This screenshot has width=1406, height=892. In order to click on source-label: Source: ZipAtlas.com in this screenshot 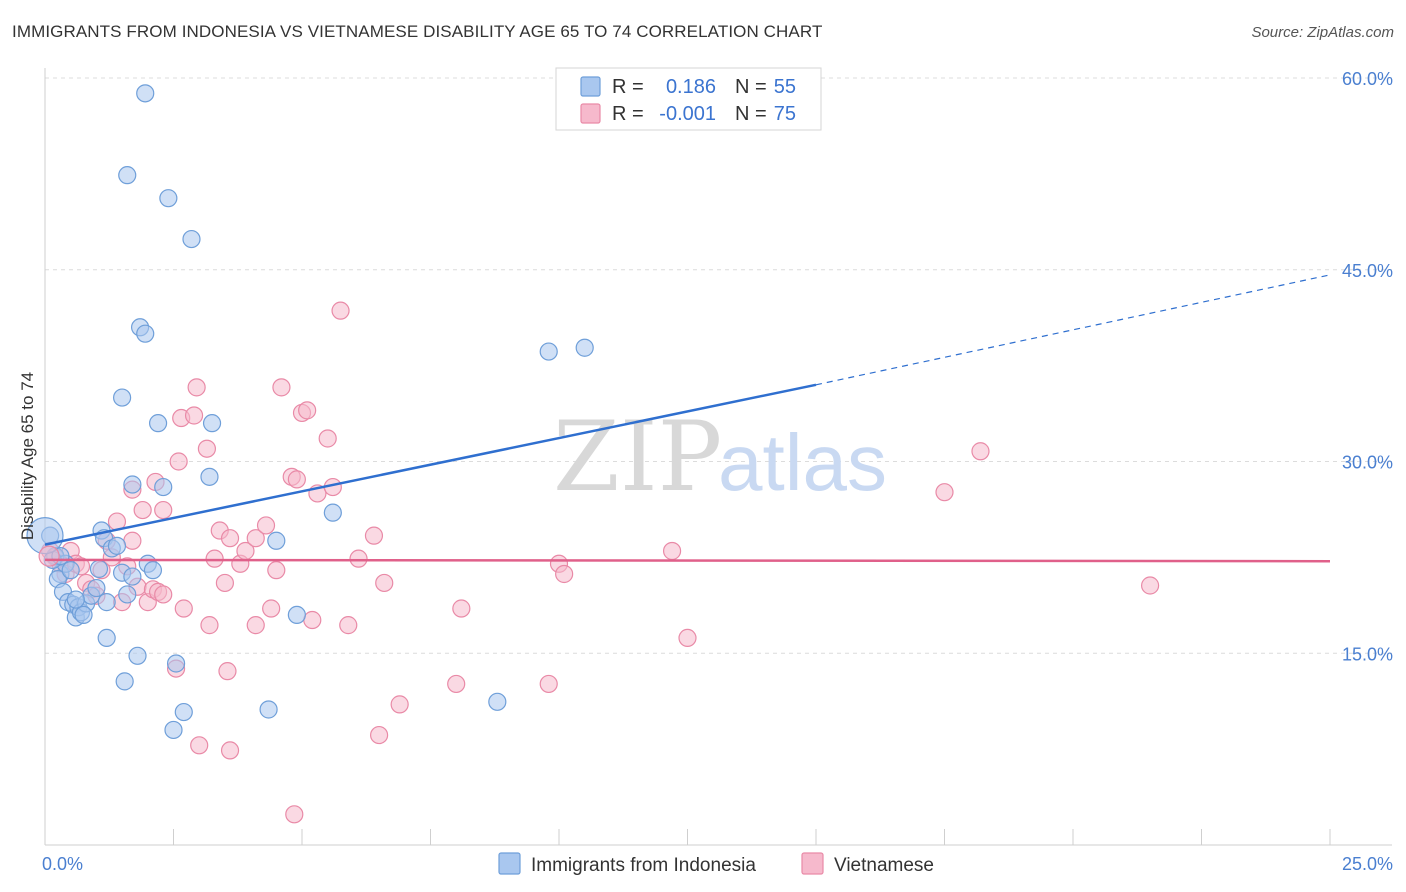, I will do `click(1322, 32)`.